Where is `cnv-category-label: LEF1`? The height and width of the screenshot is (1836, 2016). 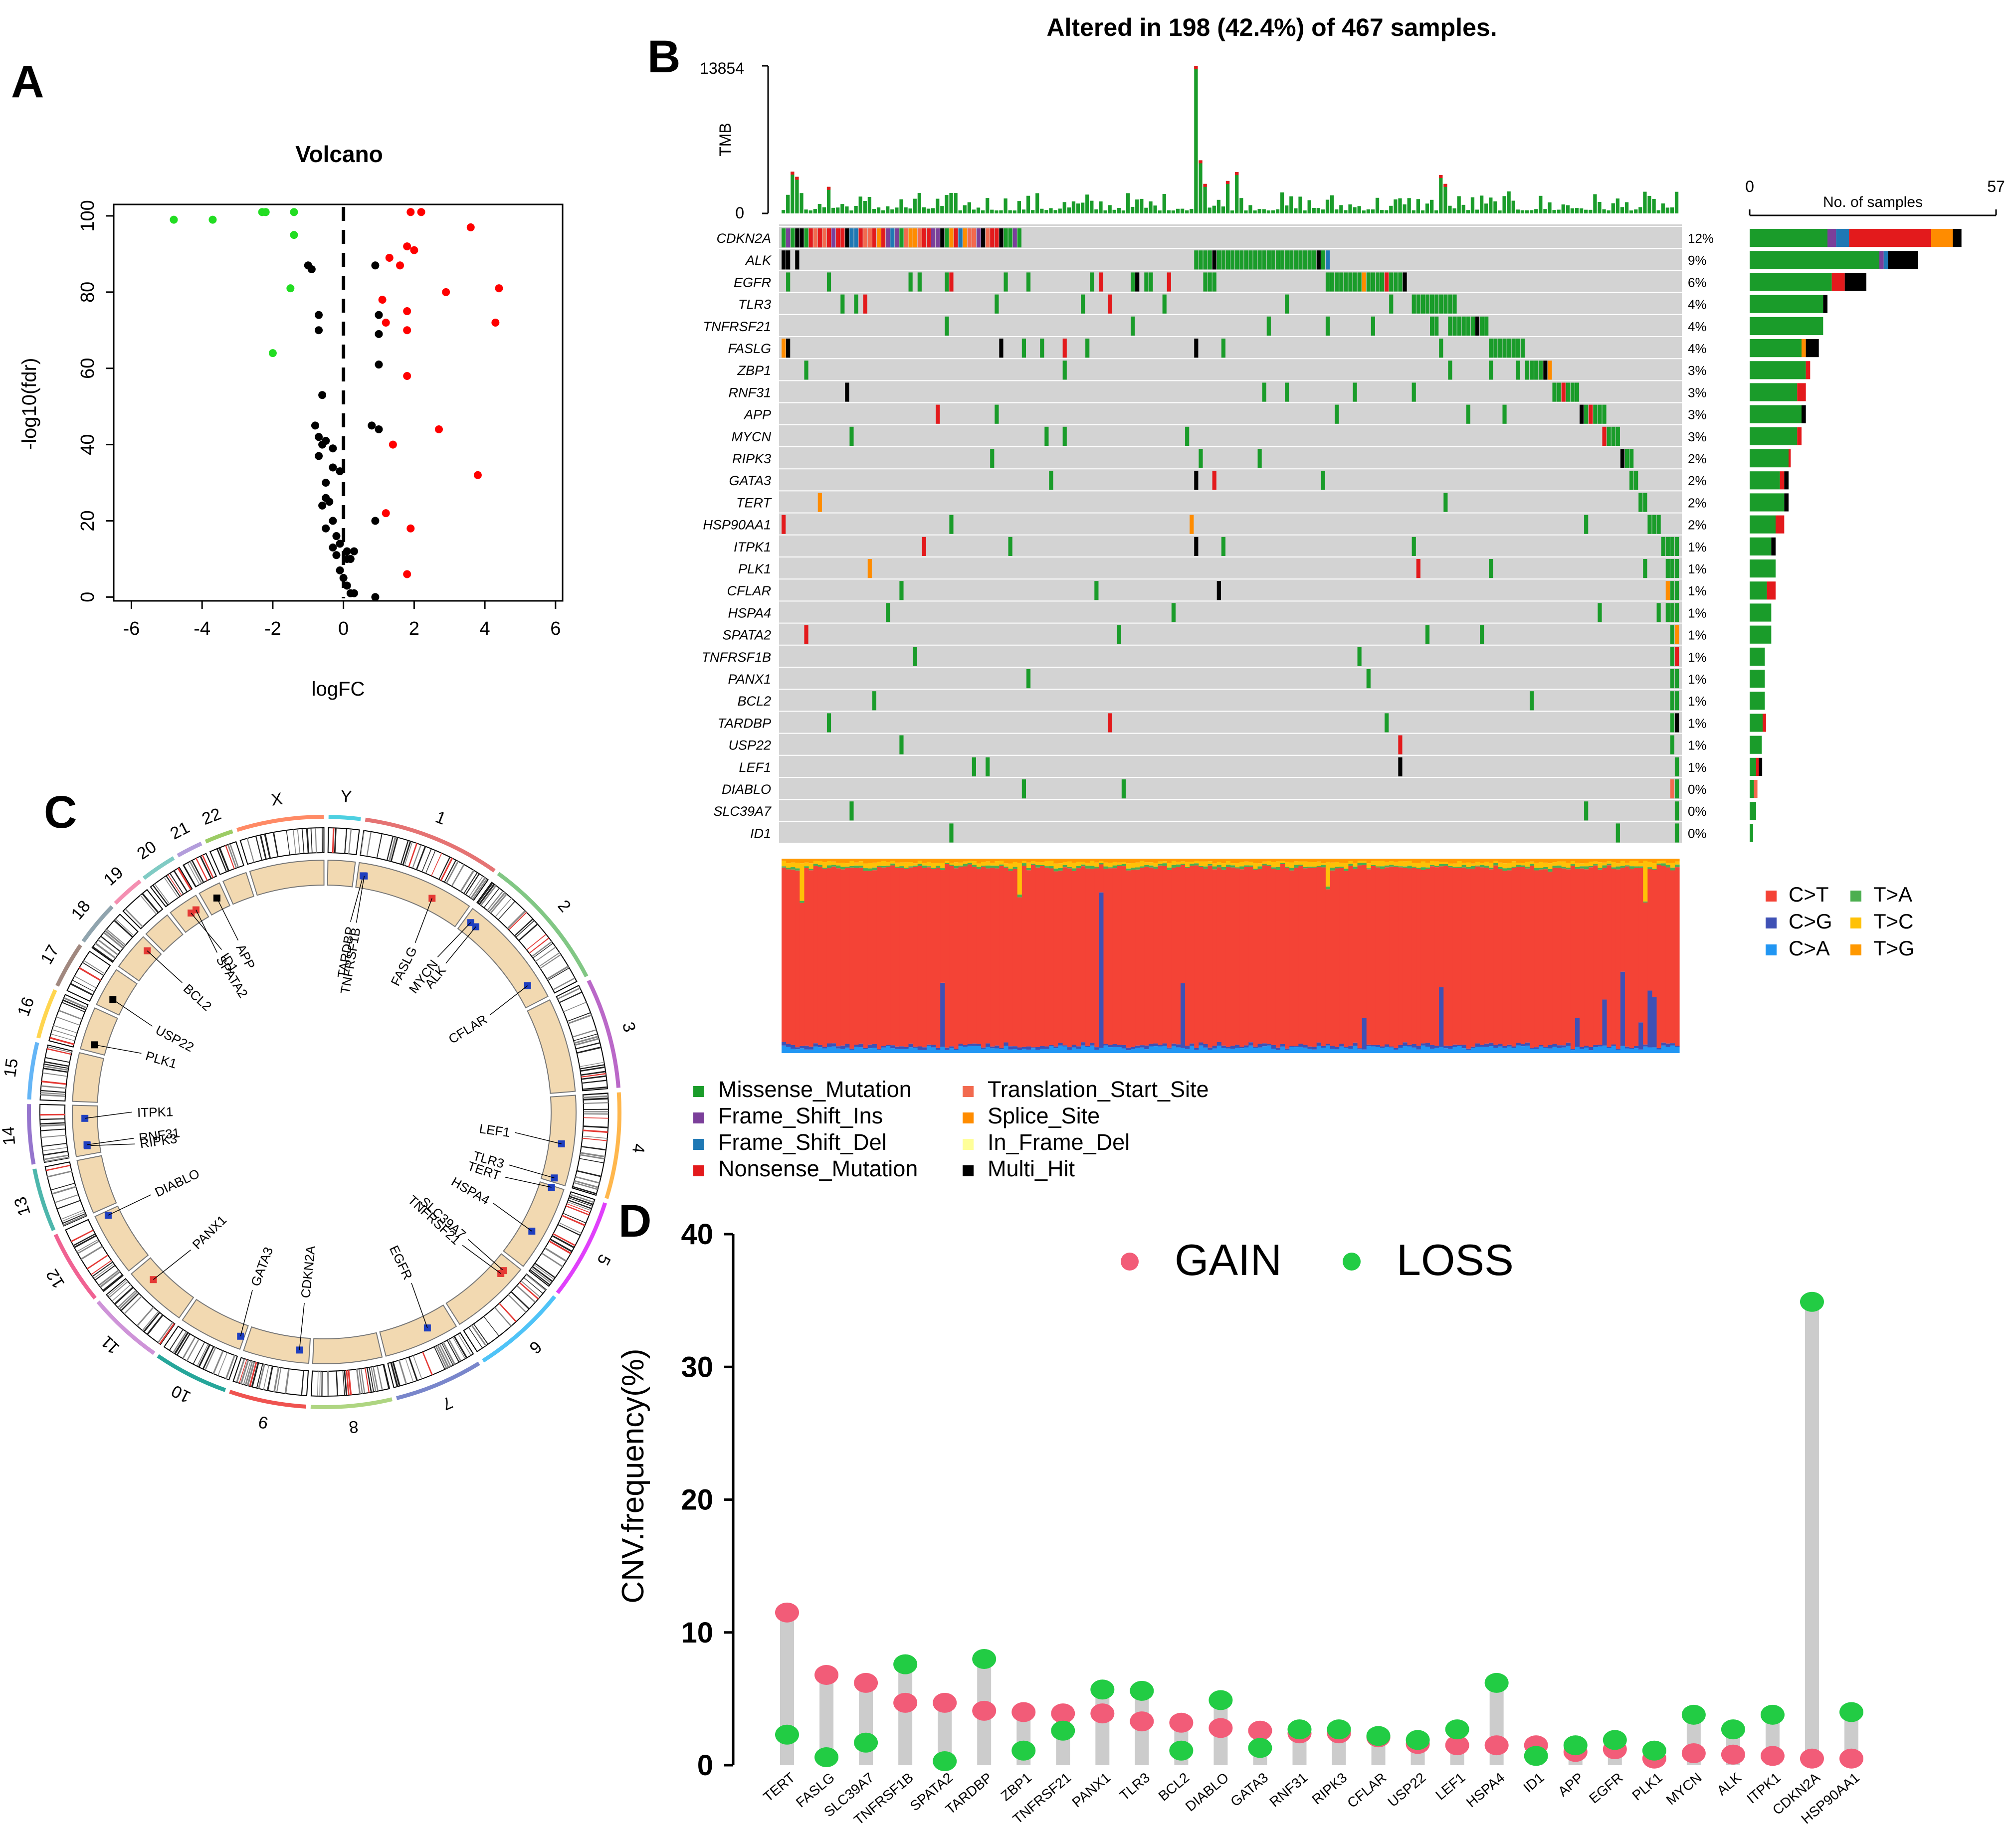 cnv-category-label: LEF1 is located at coordinates (1450, 1786).